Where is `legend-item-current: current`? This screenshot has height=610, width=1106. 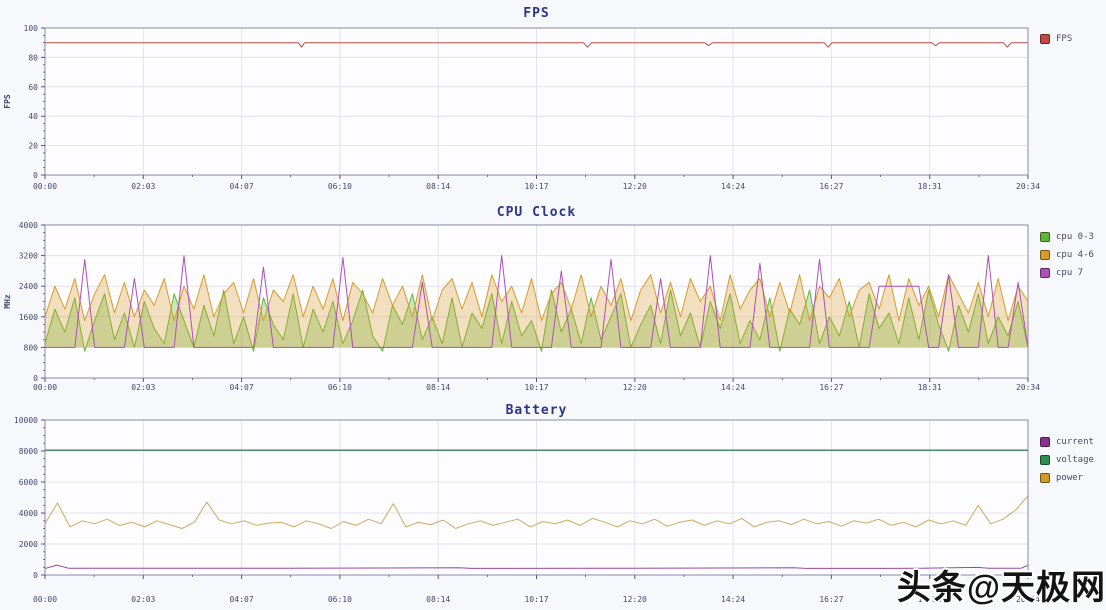
legend-item-current: current is located at coordinates (1067, 442).